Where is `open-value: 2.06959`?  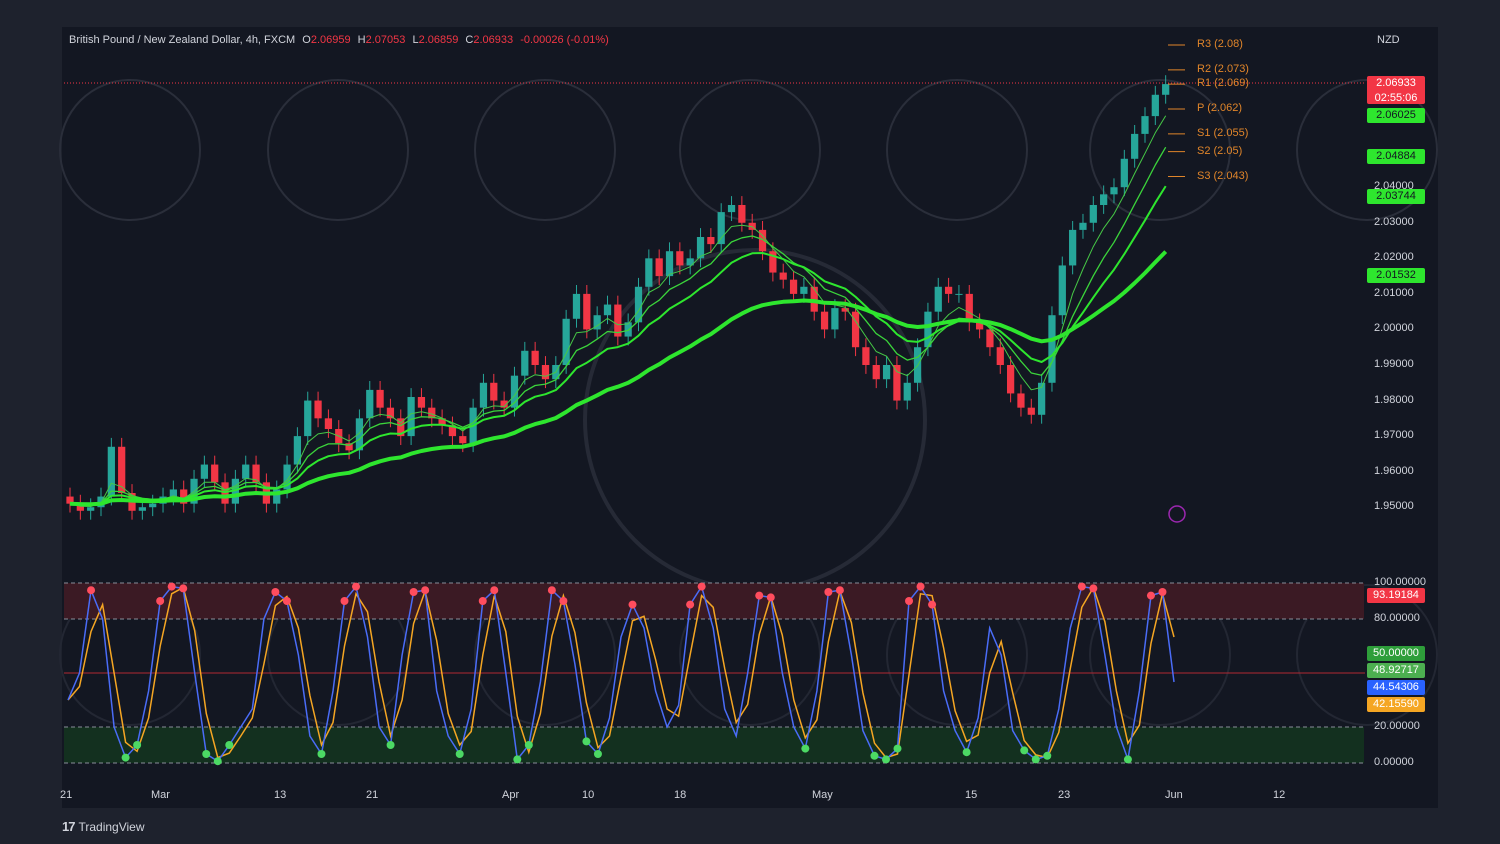
open-value: 2.06959 is located at coordinates (330, 40).